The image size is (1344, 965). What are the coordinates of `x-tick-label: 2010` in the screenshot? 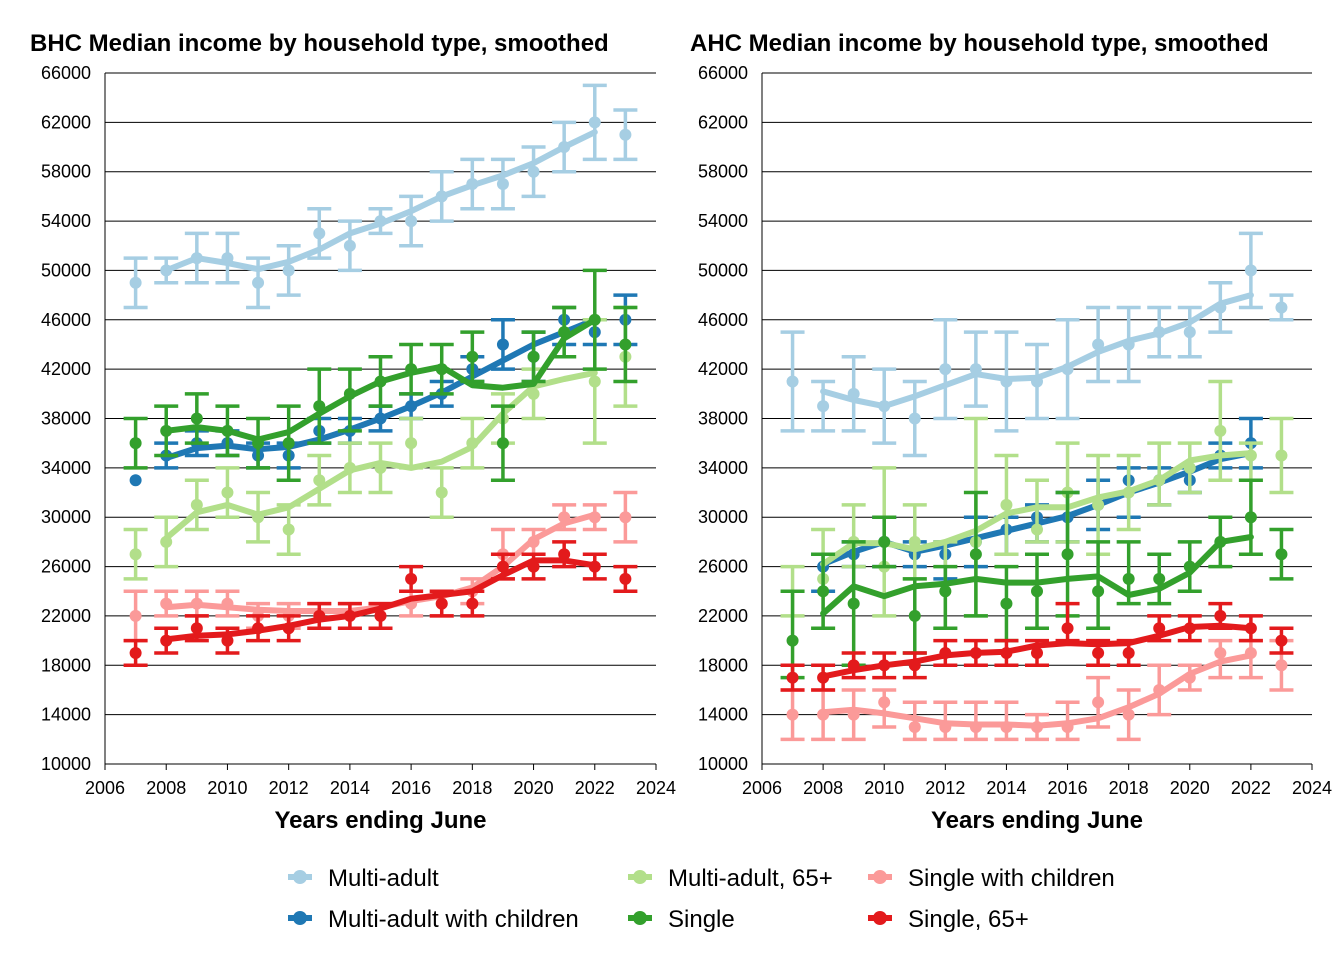 It's located at (227, 788).